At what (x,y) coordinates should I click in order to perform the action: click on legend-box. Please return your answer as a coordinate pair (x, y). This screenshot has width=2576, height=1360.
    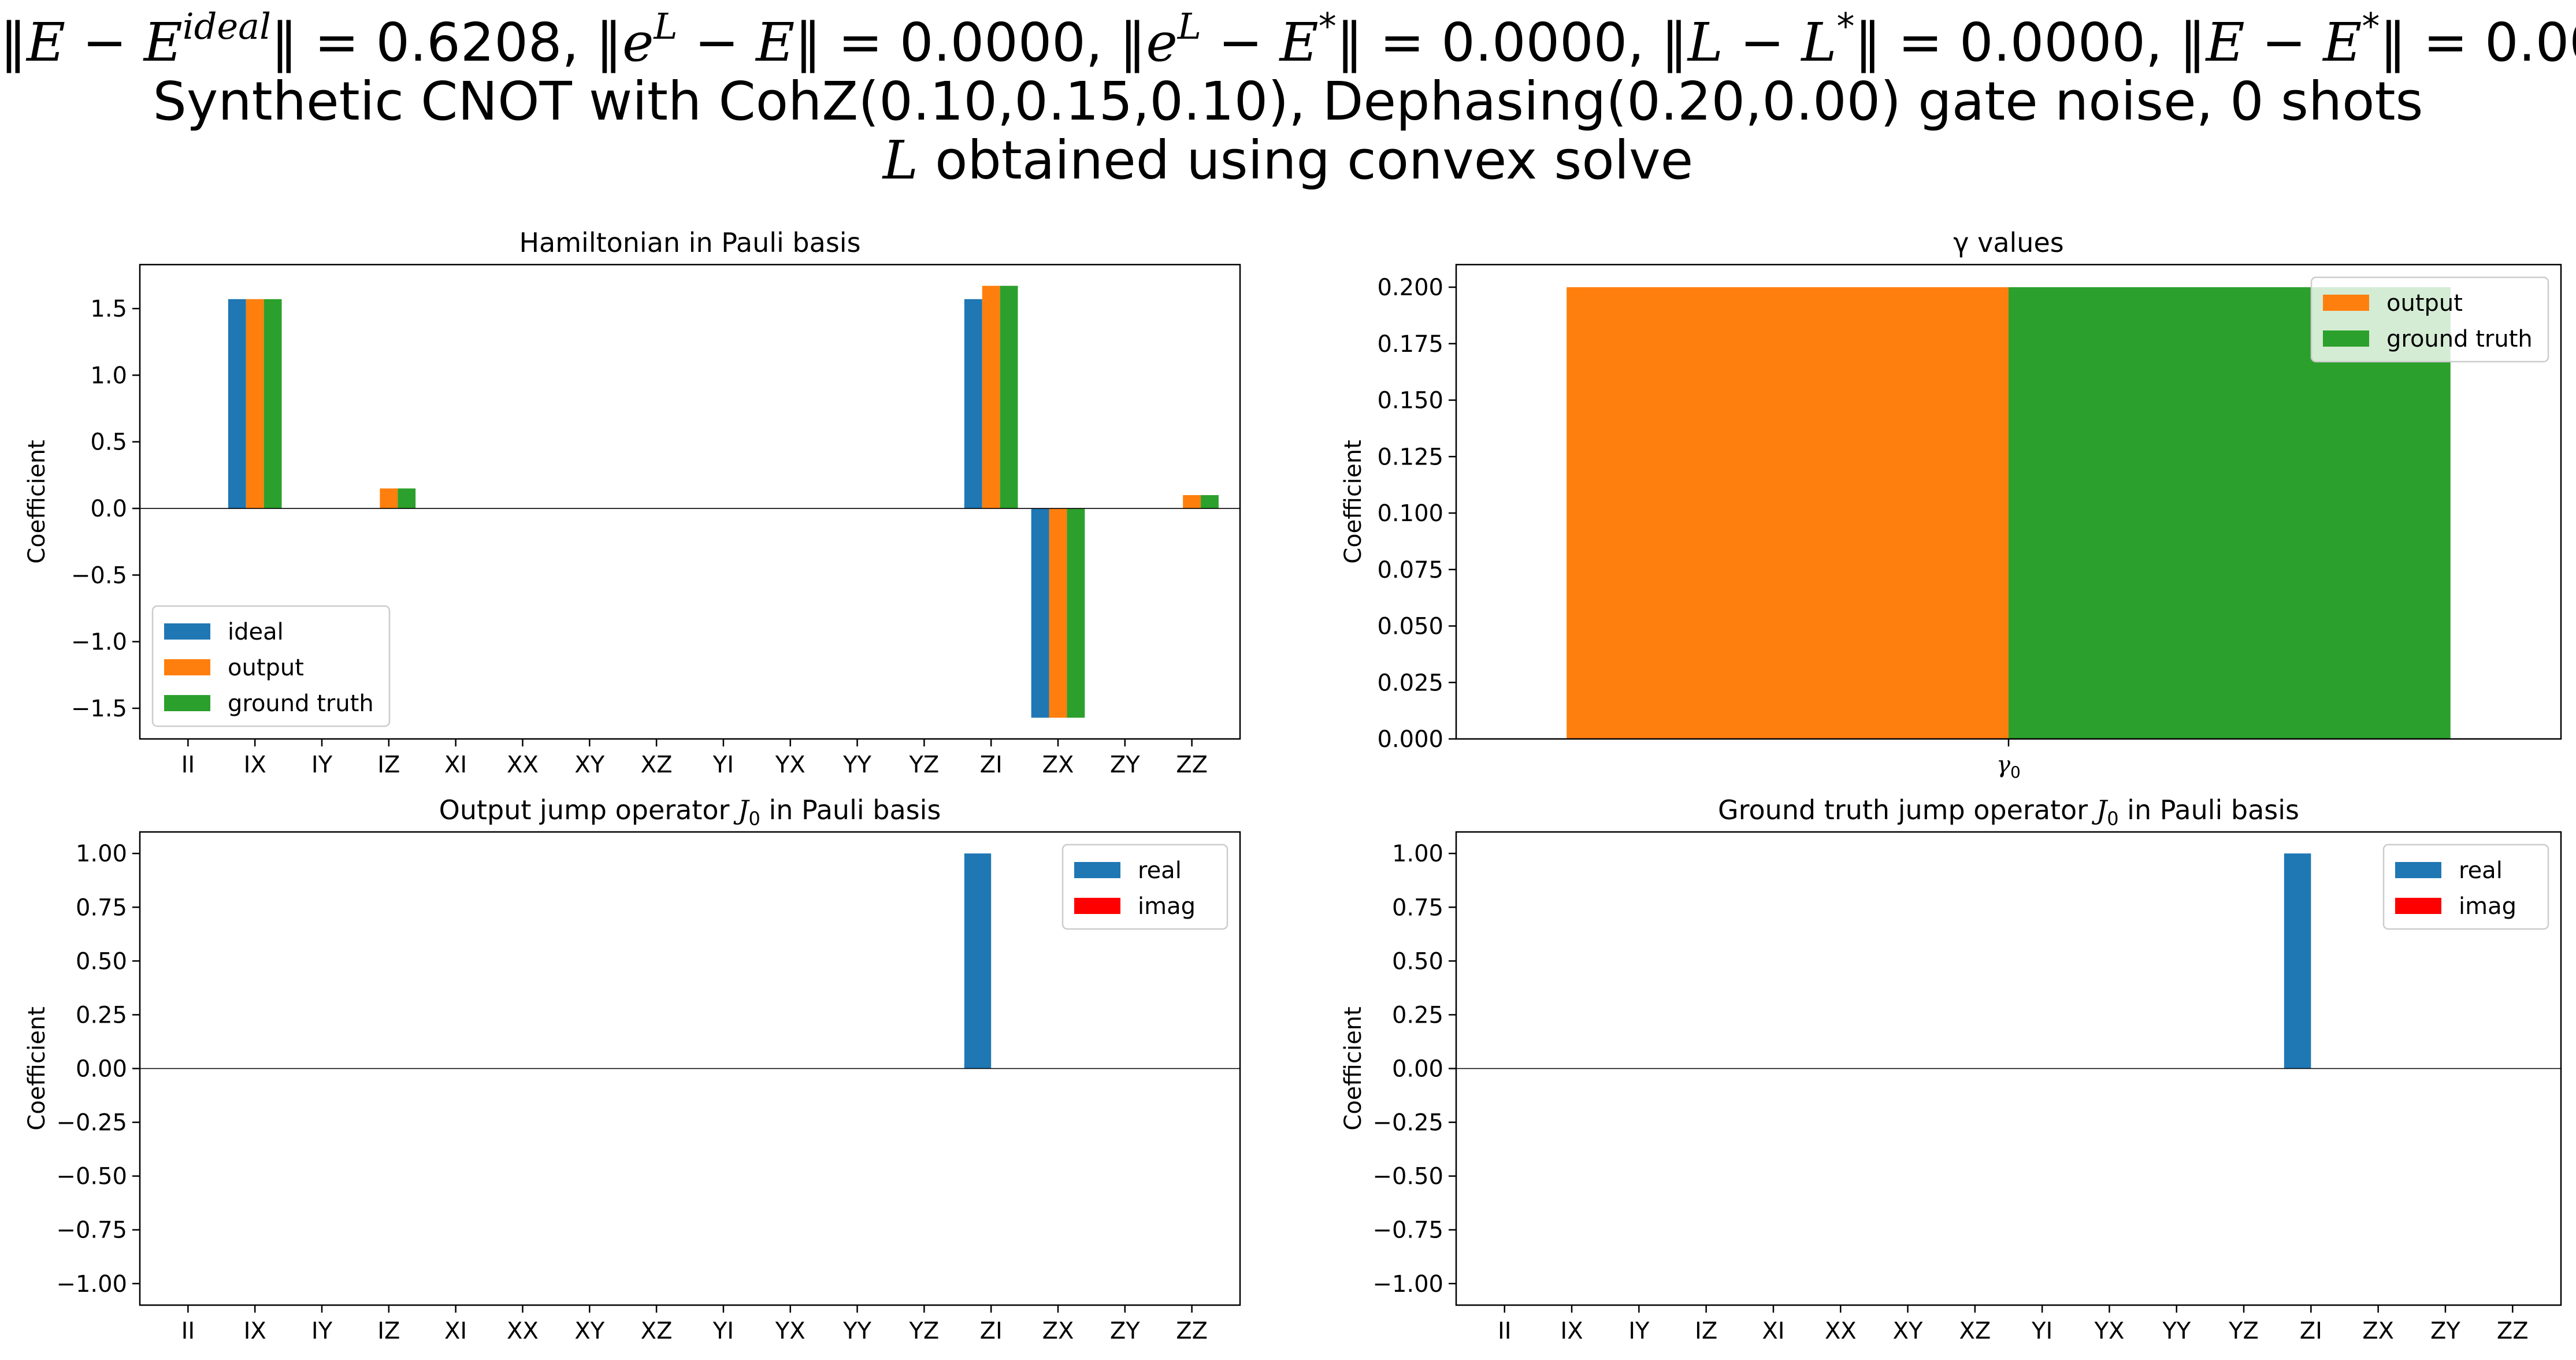
    Looking at the image, I should click on (271, 666).